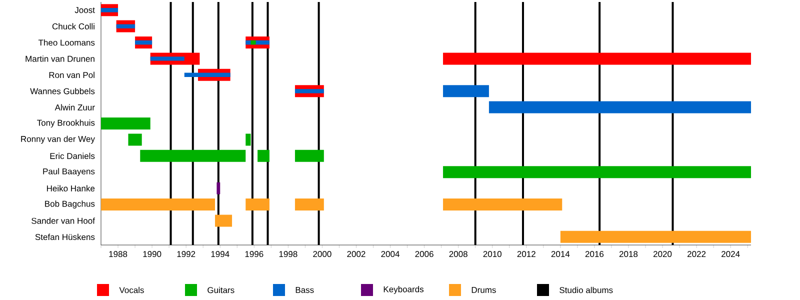 The width and height of the screenshot is (800, 300). I want to click on legend-label: Vocals, so click(131, 290).